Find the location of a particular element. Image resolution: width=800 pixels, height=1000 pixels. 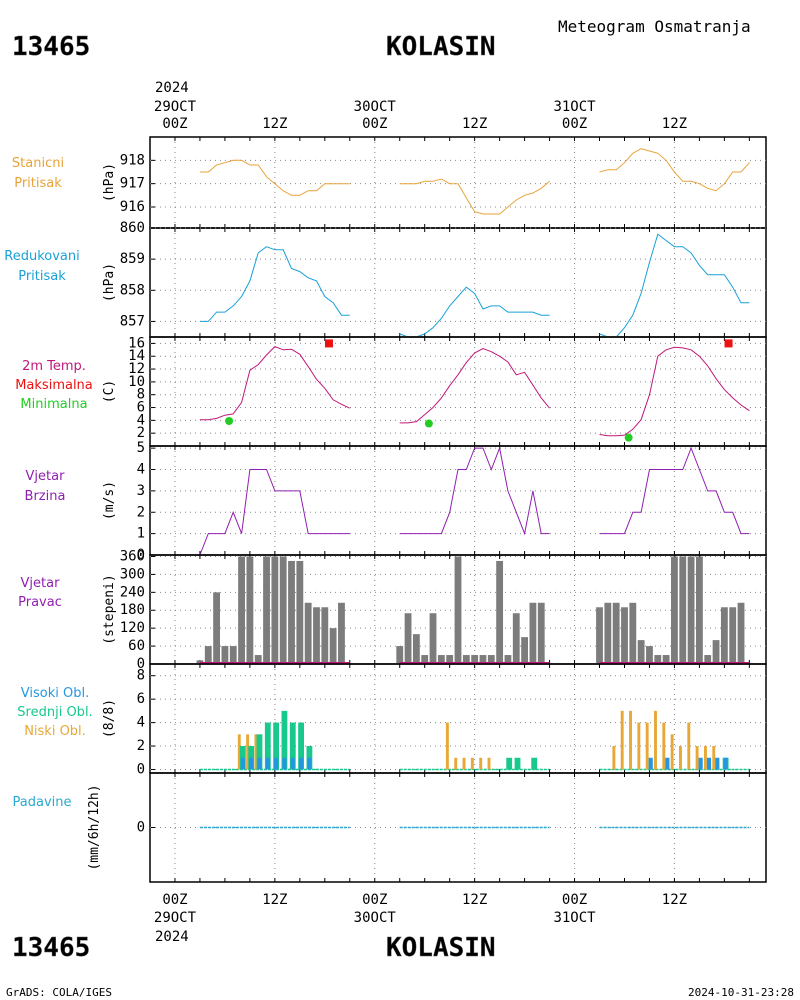

tmax-marker is located at coordinates (328, 343).